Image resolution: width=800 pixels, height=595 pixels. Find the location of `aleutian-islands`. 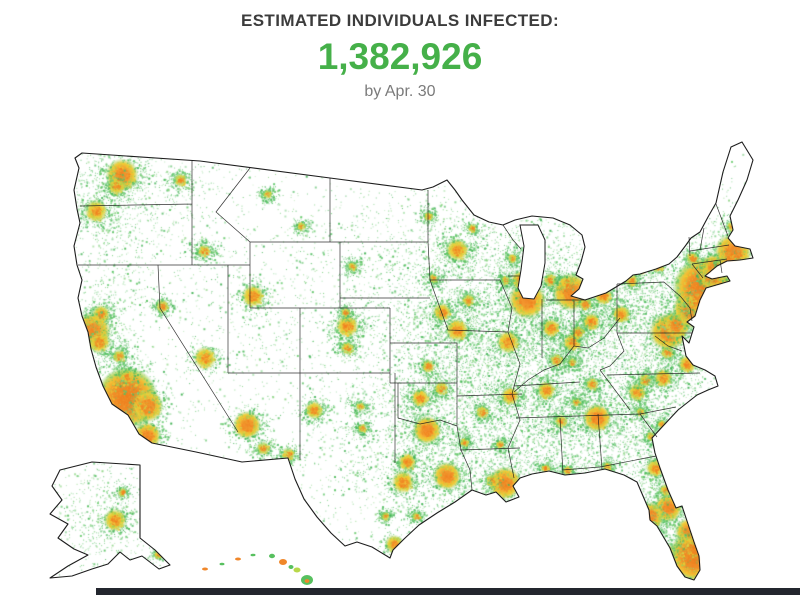

aleutian-islands is located at coordinates (229, 562).